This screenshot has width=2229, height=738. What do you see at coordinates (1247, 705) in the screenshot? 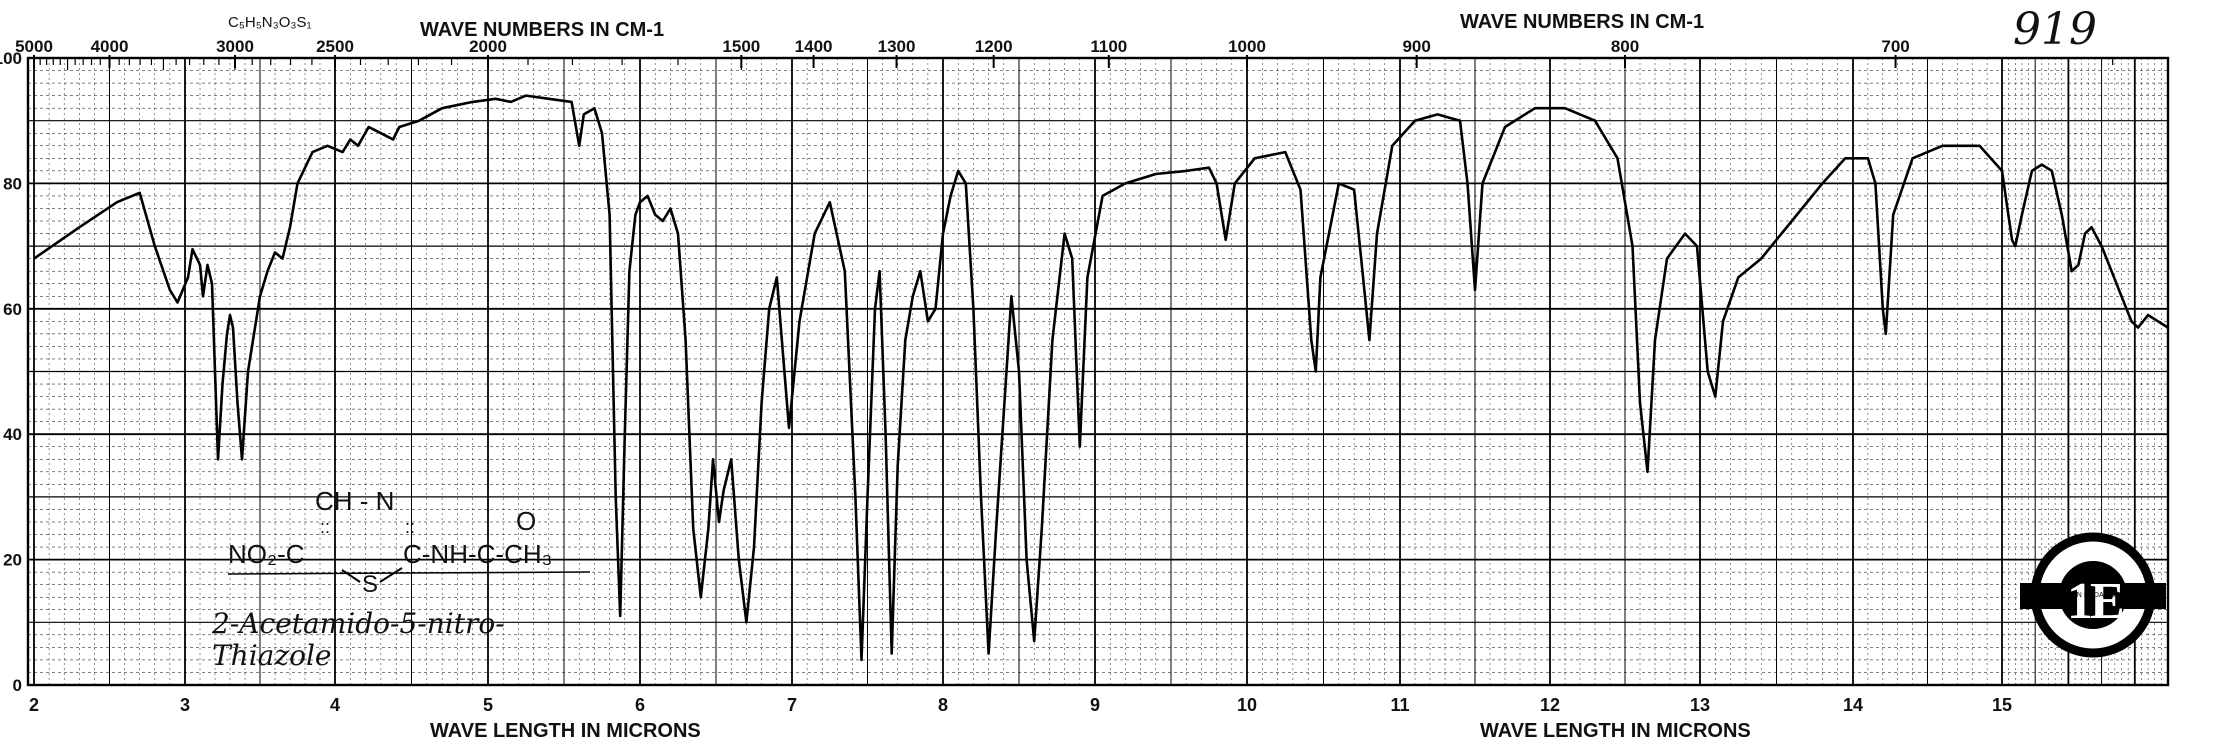
I see `x-tick-label: 10` at bounding box center [1247, 705].